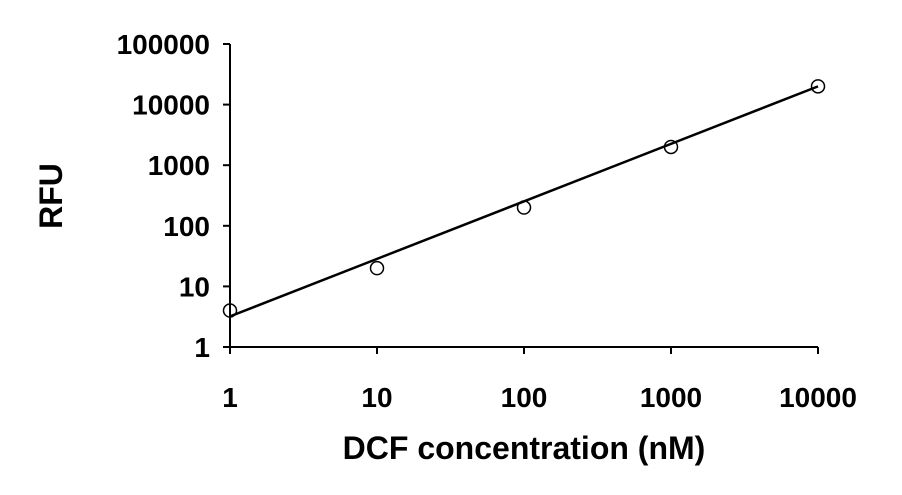 The width and height of the screenshot is (902, 495). Describe the element at coordinates (51, 196) in the screenshot. I see `y-axis-title: RFU` at that location.